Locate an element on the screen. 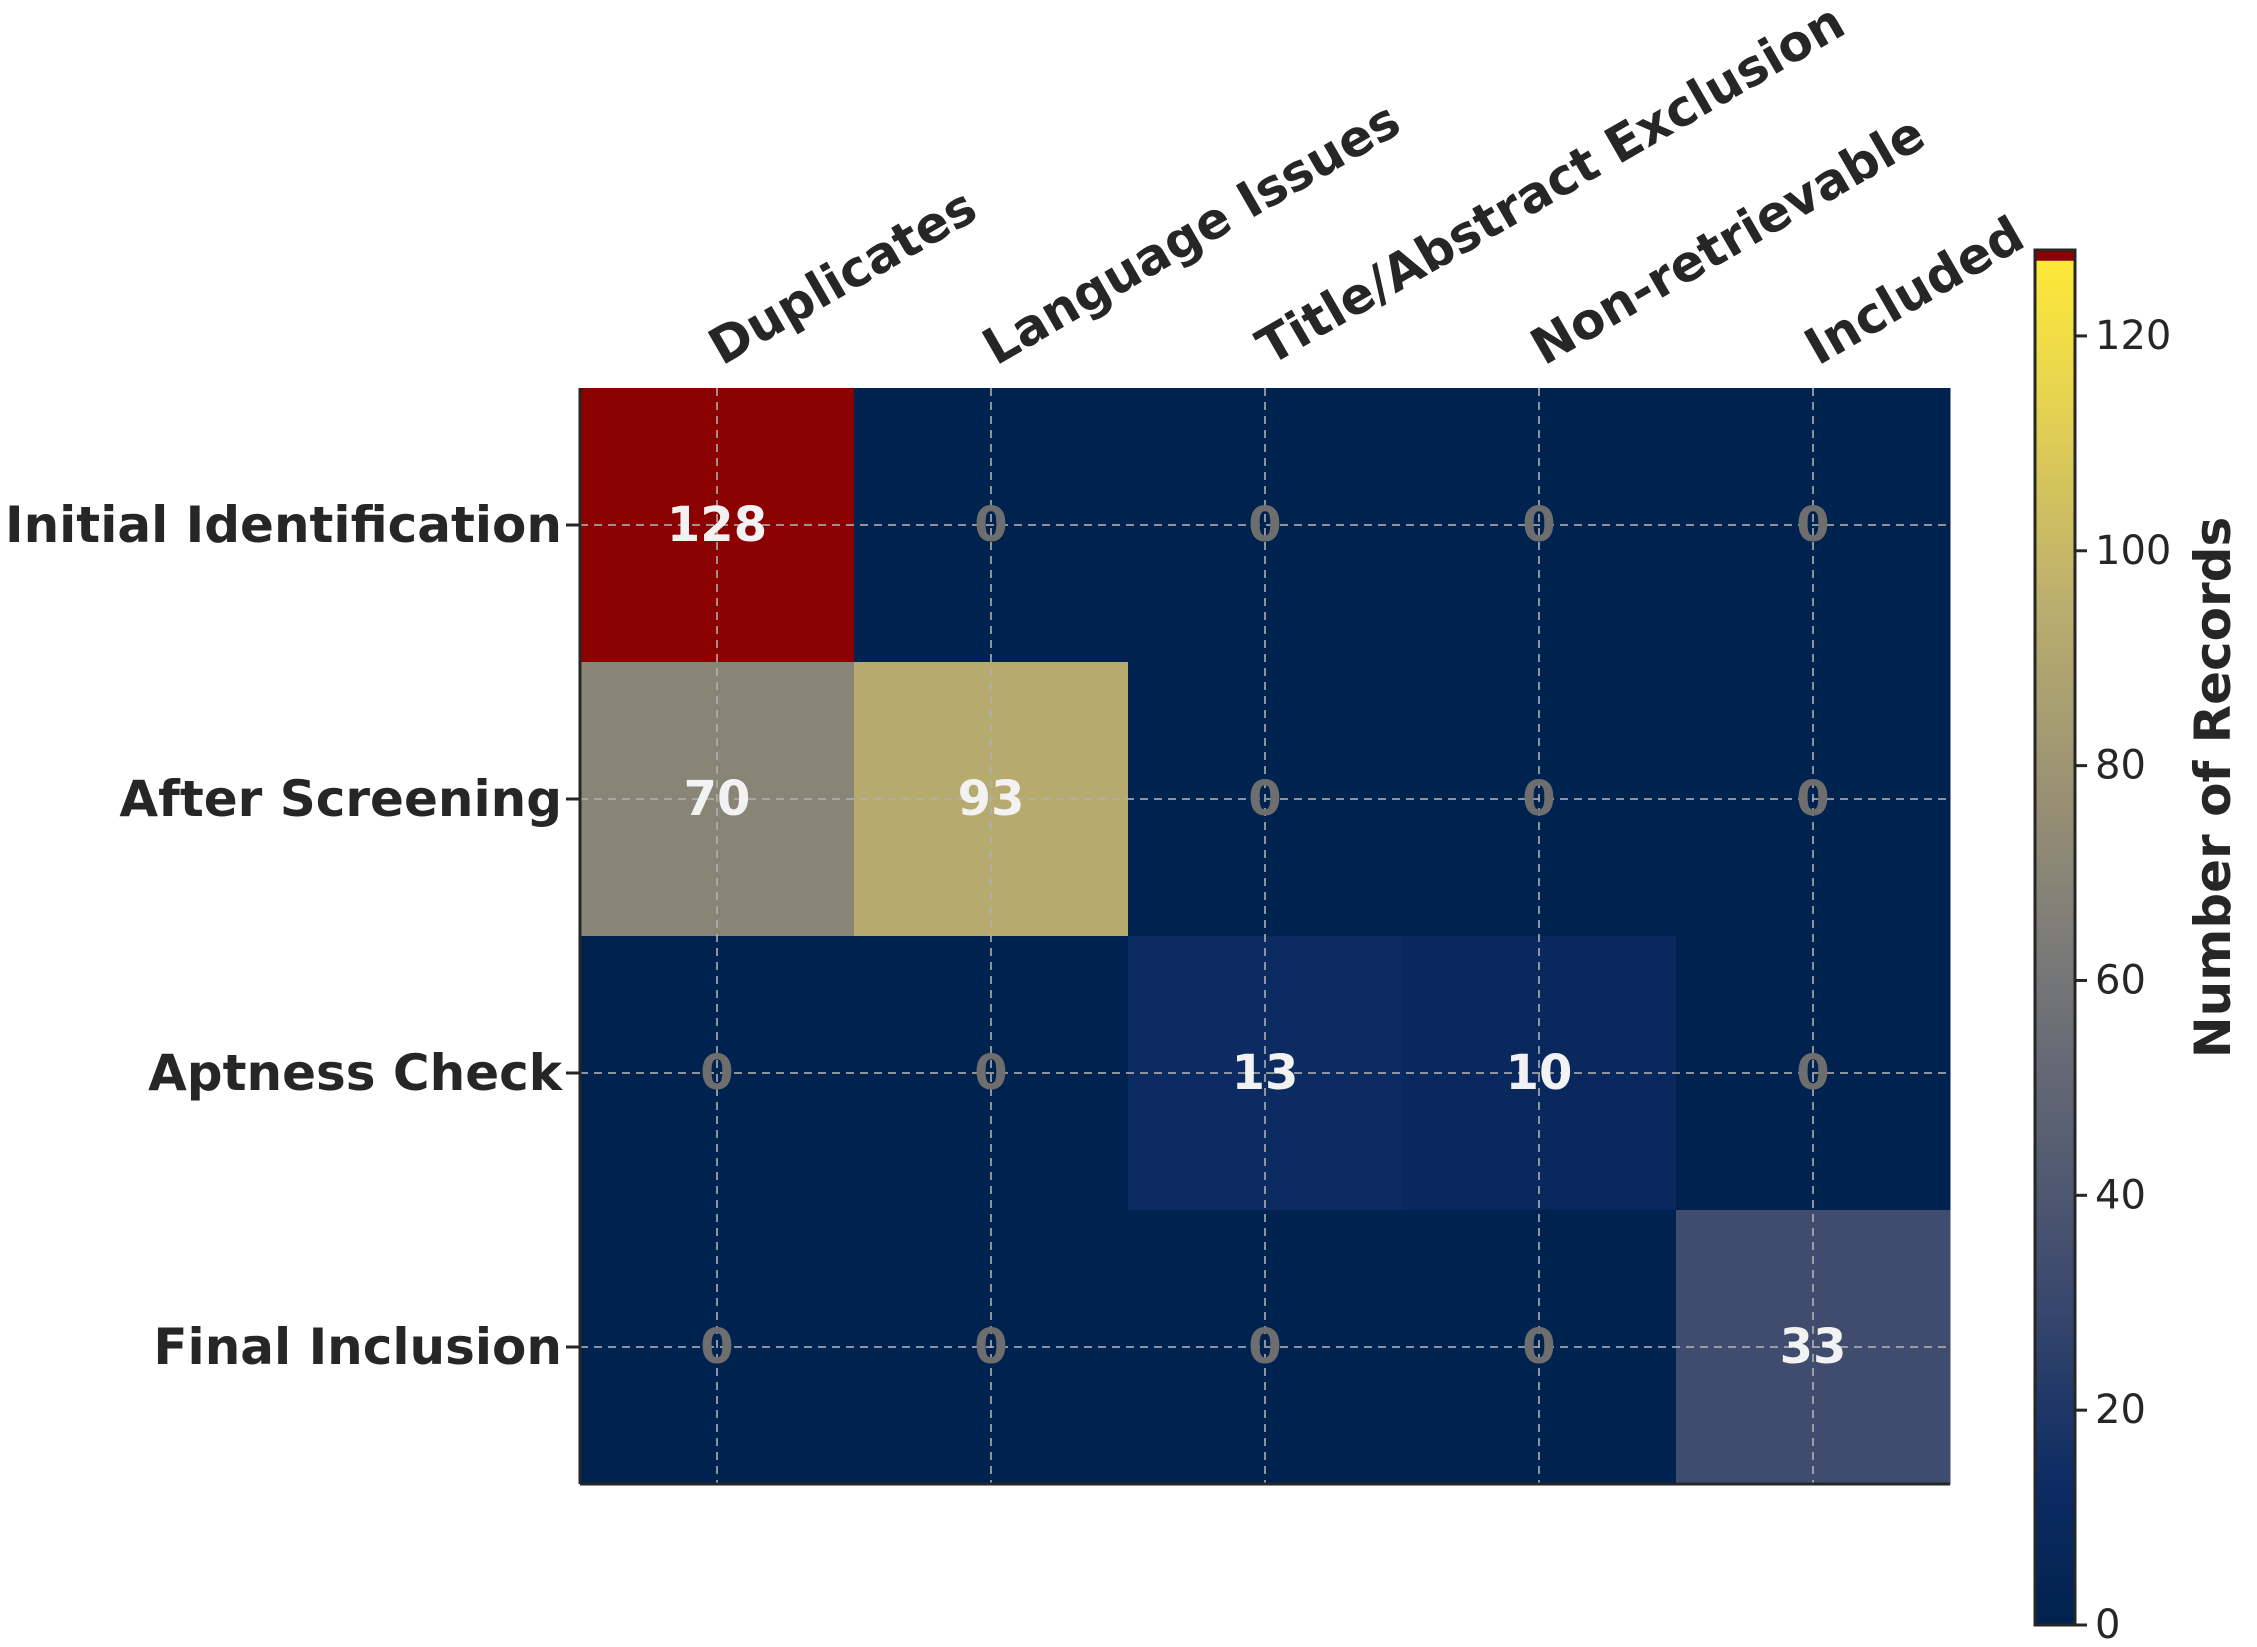 The width and height of the screenshot is (2257, 1647). colorbar: 0 20 40 60 80 100 120 Number of Records is located at coordinates (2137, 947).